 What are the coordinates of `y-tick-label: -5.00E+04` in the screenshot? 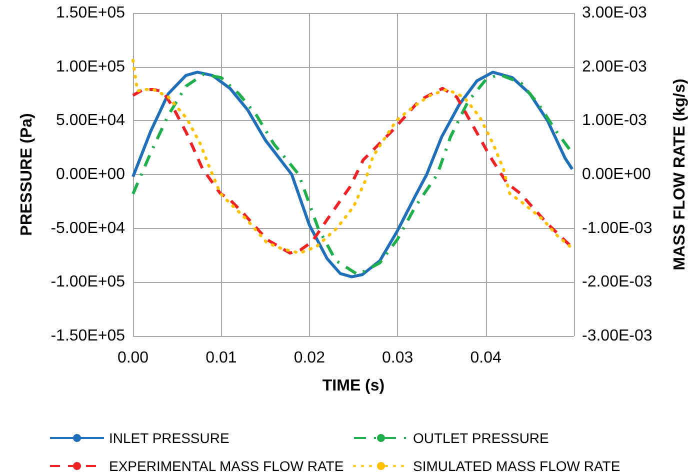 It's located at (88, 228).